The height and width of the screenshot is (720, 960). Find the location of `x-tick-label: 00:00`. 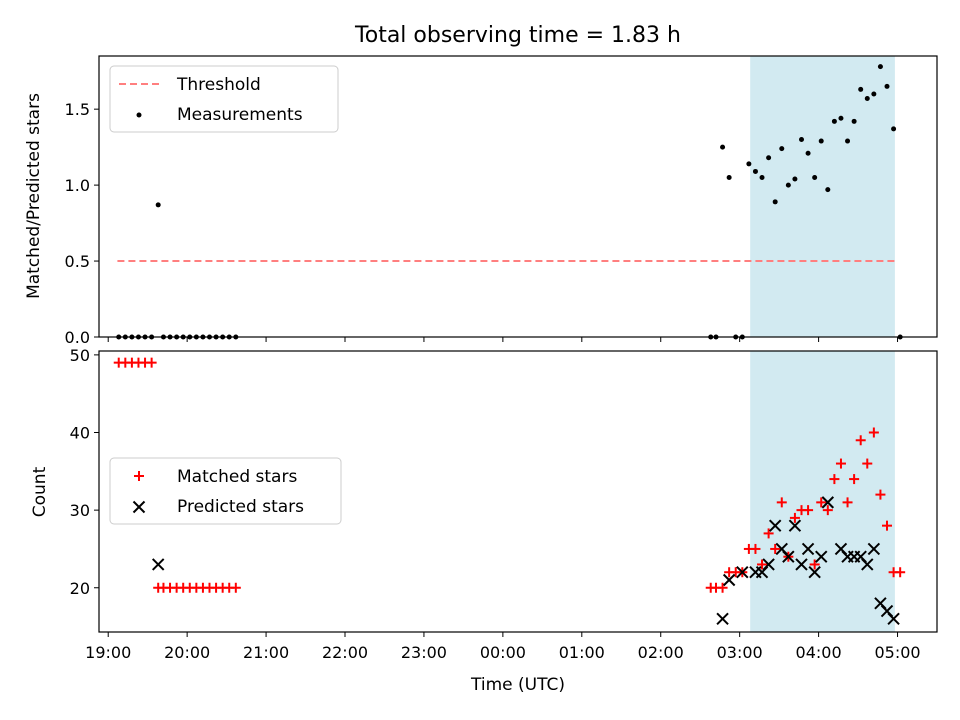

x-tick-label: 00:00 is located at coordinates (503, 652).